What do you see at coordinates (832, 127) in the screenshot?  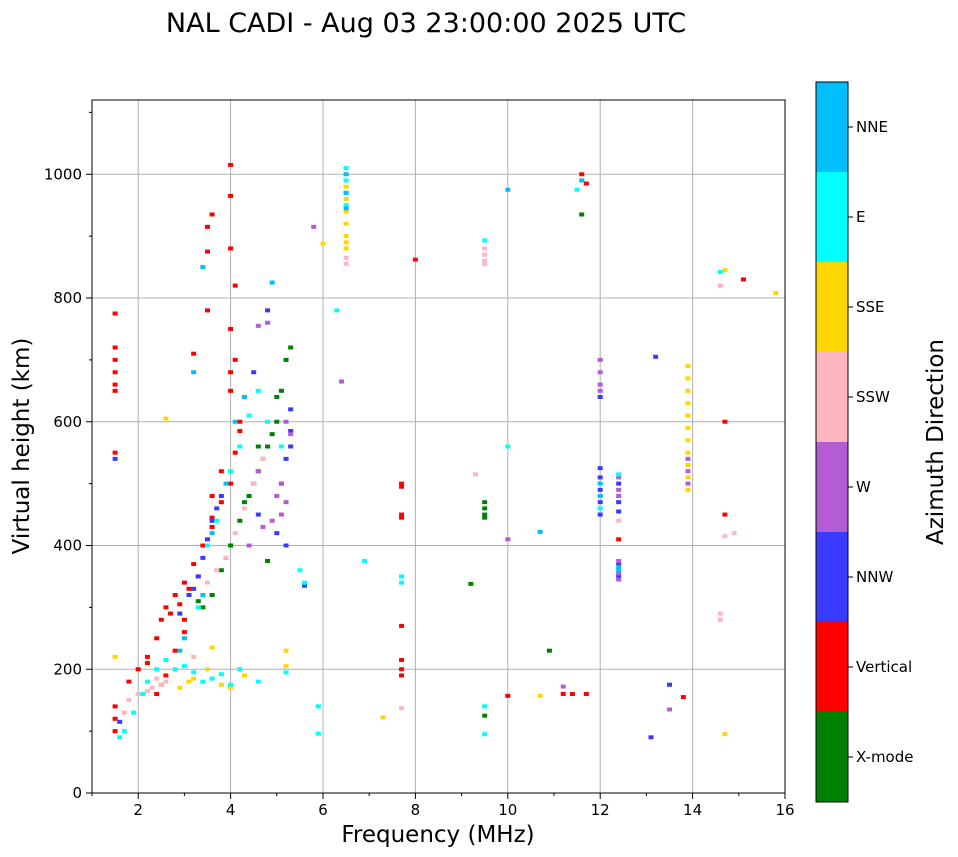 I see `colorbar-segment` at bounding box center [832, 127].